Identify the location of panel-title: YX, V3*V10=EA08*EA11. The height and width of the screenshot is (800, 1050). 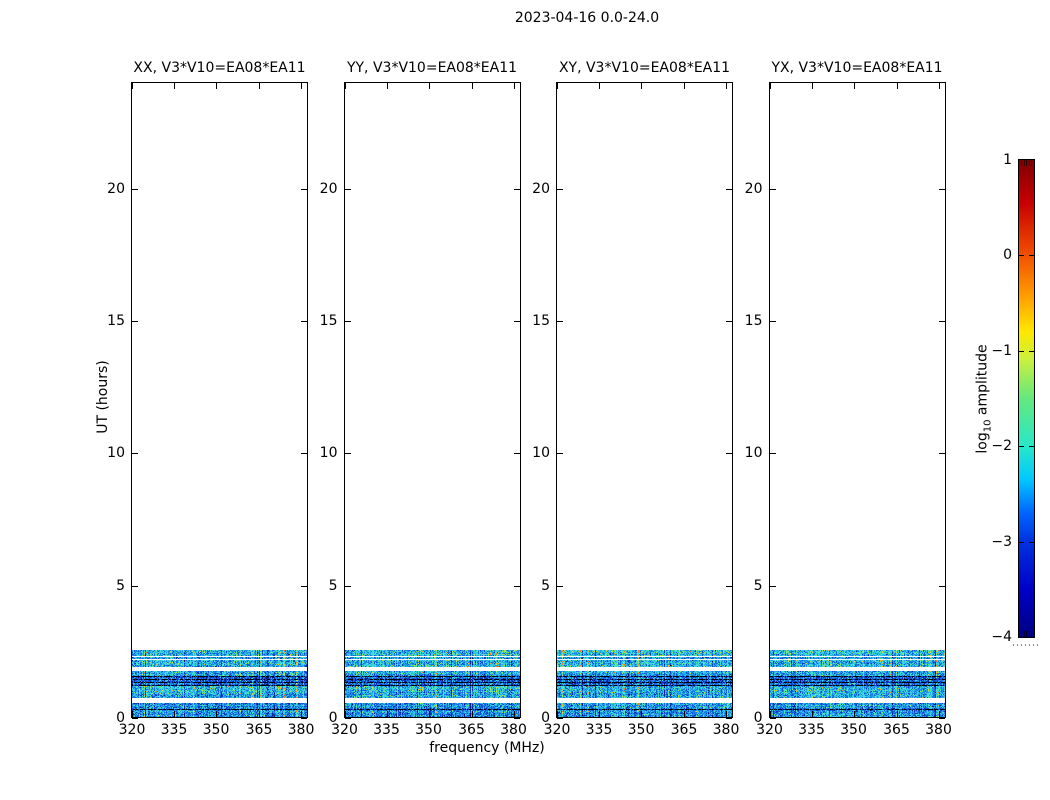
(857, 68).